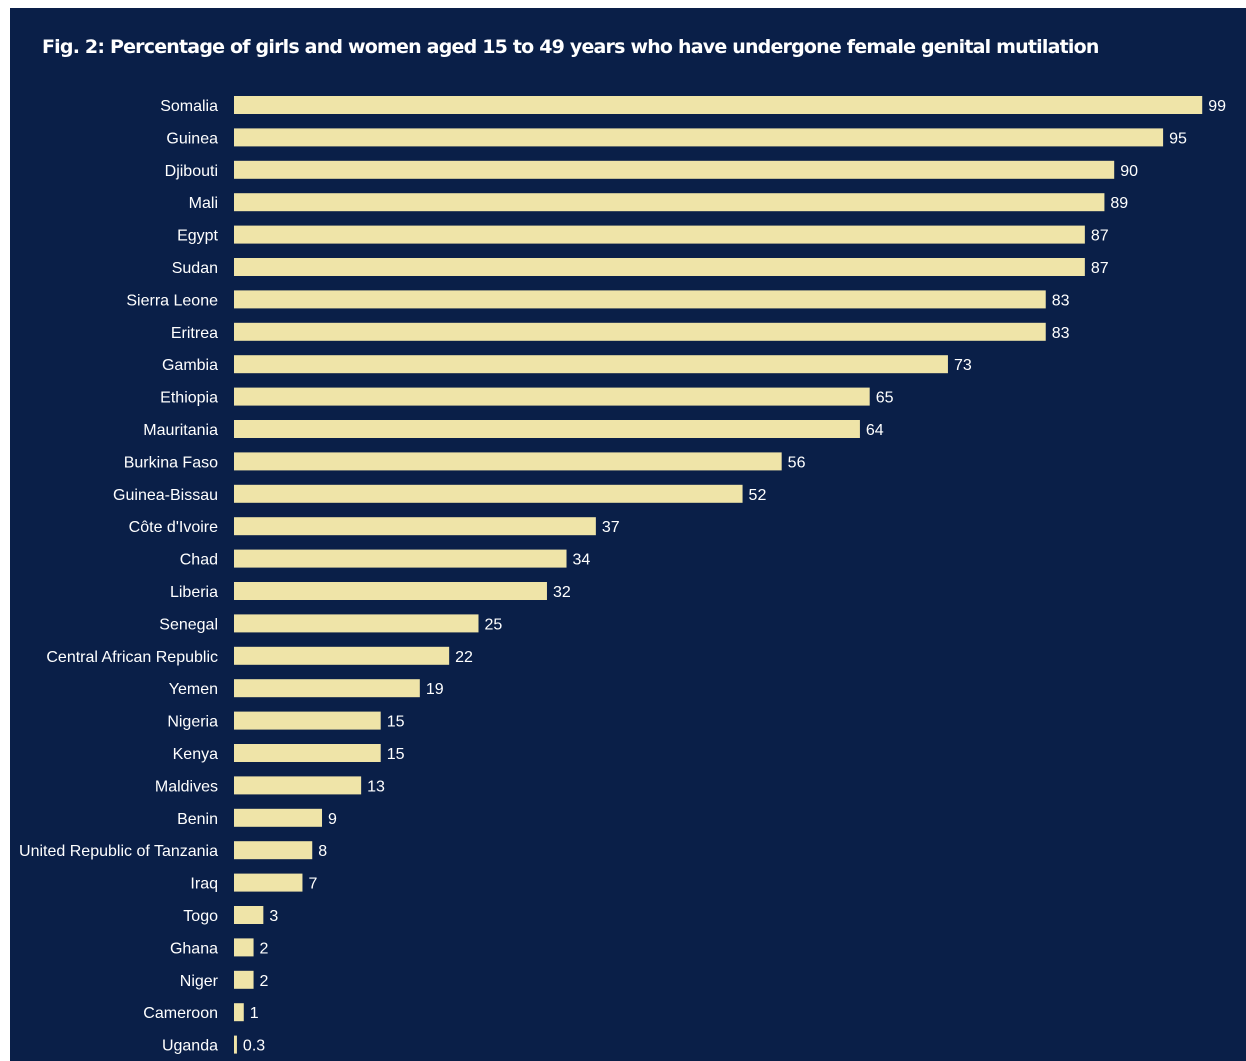  What do you see at coordinates (254, 1046) in the screenshot?
I see `value-label: 0.3` at bounding box center [254, 1046].